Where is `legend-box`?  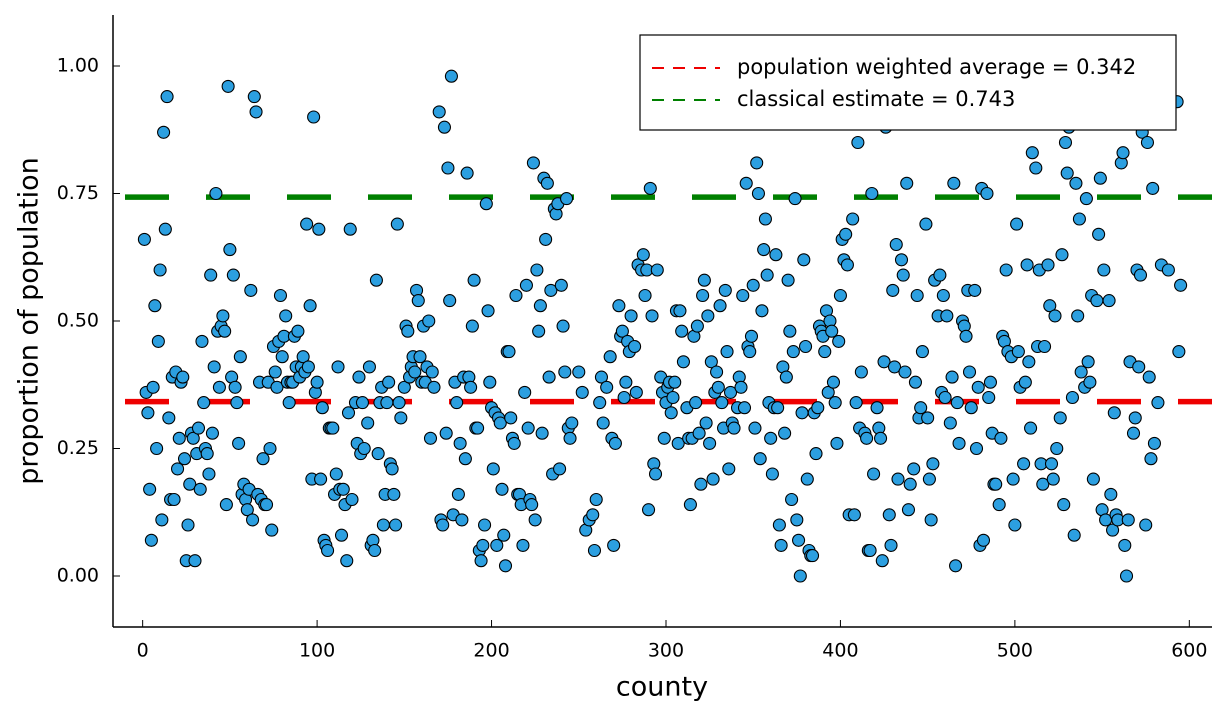
legend-box is located at coordinates (908, 82).